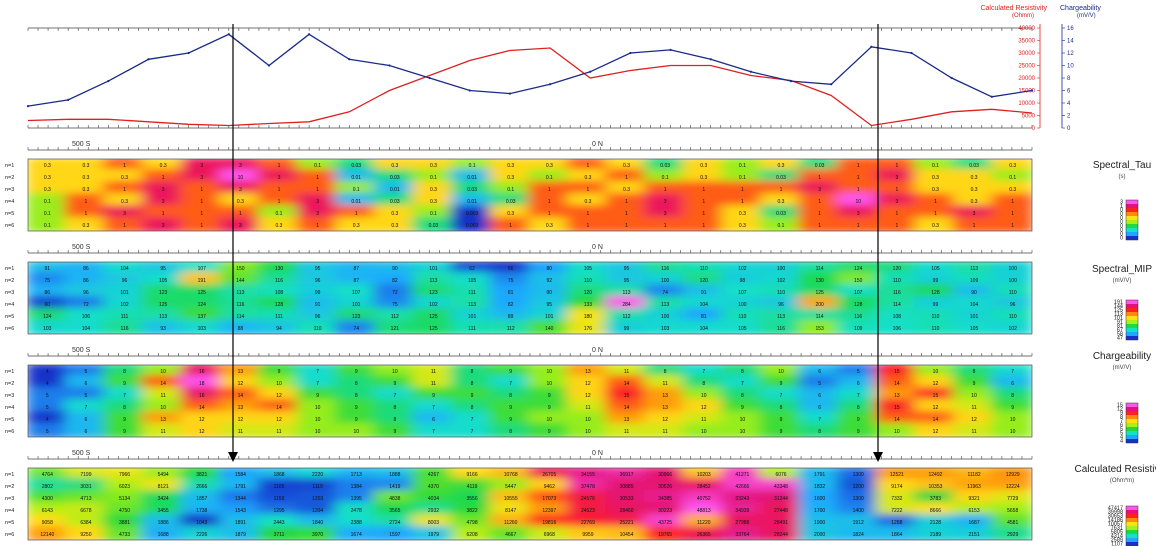 This screenshot has height=546, width=1156. Describe the element at coordinates (781, 535) in the screenshot. I see `cell-value: 28244` at that location.